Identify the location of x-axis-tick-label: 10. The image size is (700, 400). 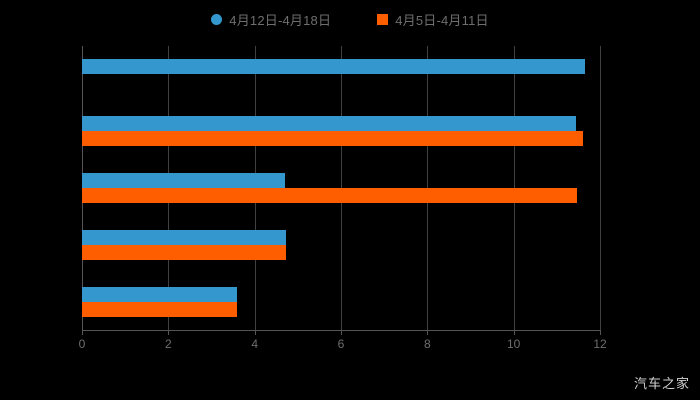
(513, 344).